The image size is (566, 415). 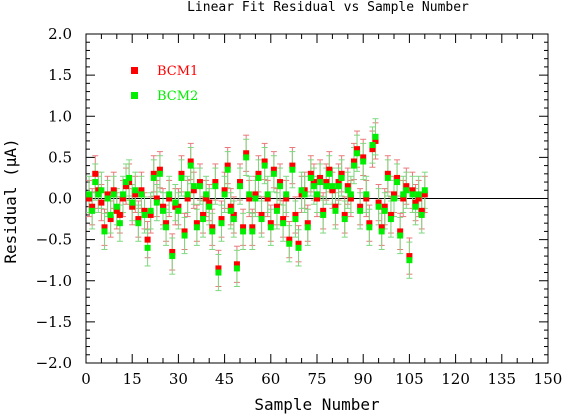 What do you see at coordinates (132, 379) in the screenshot?
I see `x-tick-label: 15` at bounding box center [132, 379].